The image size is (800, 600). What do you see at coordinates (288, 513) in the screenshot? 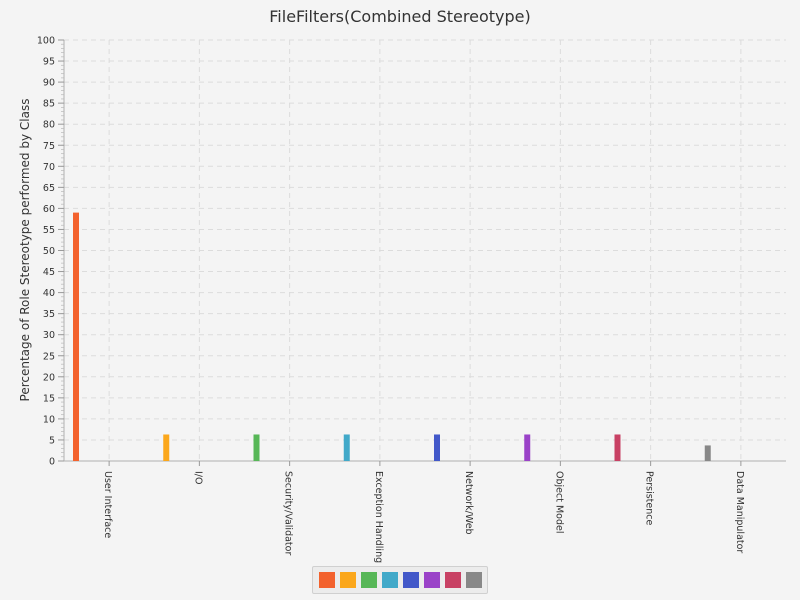
I see `x-tick-label: Security/Validator` at bounding box center [288, 513].